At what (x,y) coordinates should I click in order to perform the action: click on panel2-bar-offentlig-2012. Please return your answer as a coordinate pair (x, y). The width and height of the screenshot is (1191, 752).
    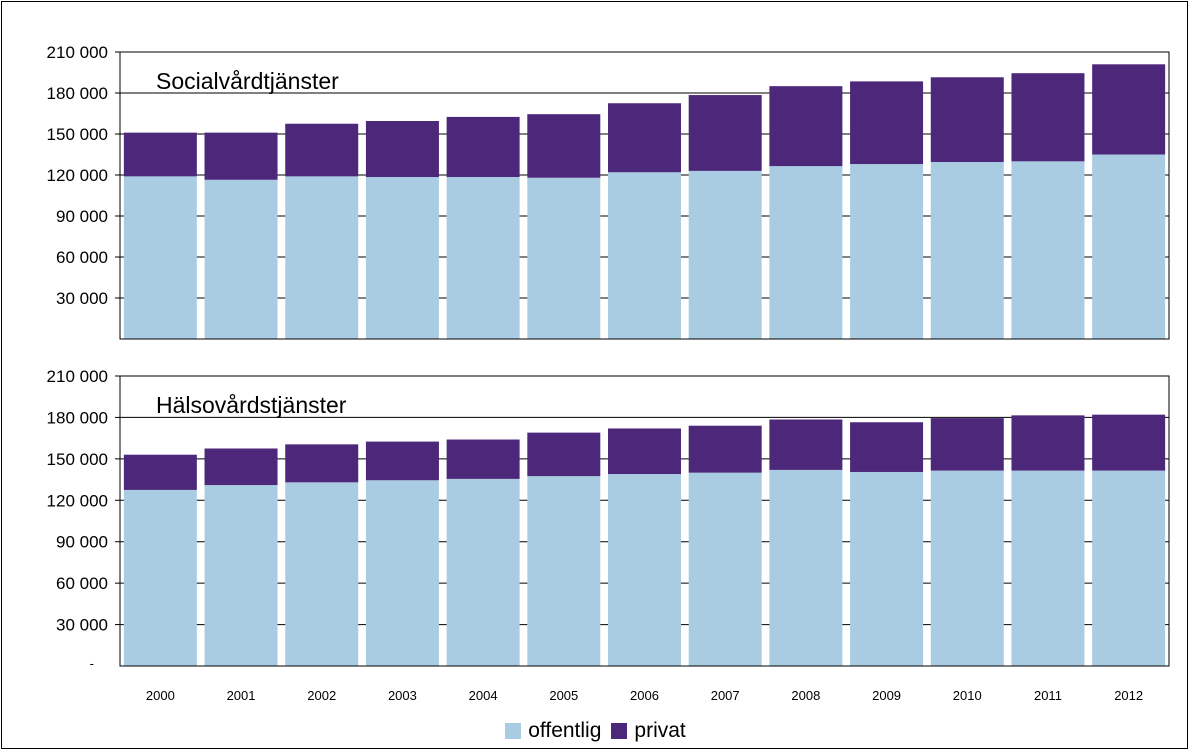
    Looking at the image, I should click on (1129, 568).